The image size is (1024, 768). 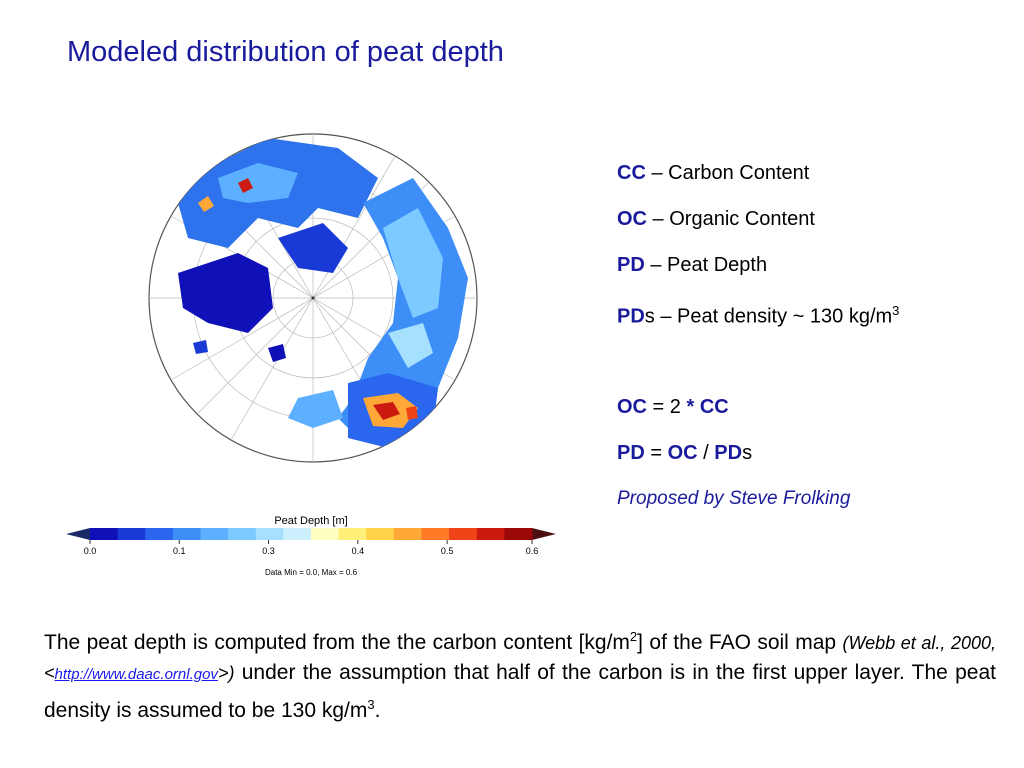 I want to click on definition-pd: PD – Peat Depth, so click(x=692, y=265).